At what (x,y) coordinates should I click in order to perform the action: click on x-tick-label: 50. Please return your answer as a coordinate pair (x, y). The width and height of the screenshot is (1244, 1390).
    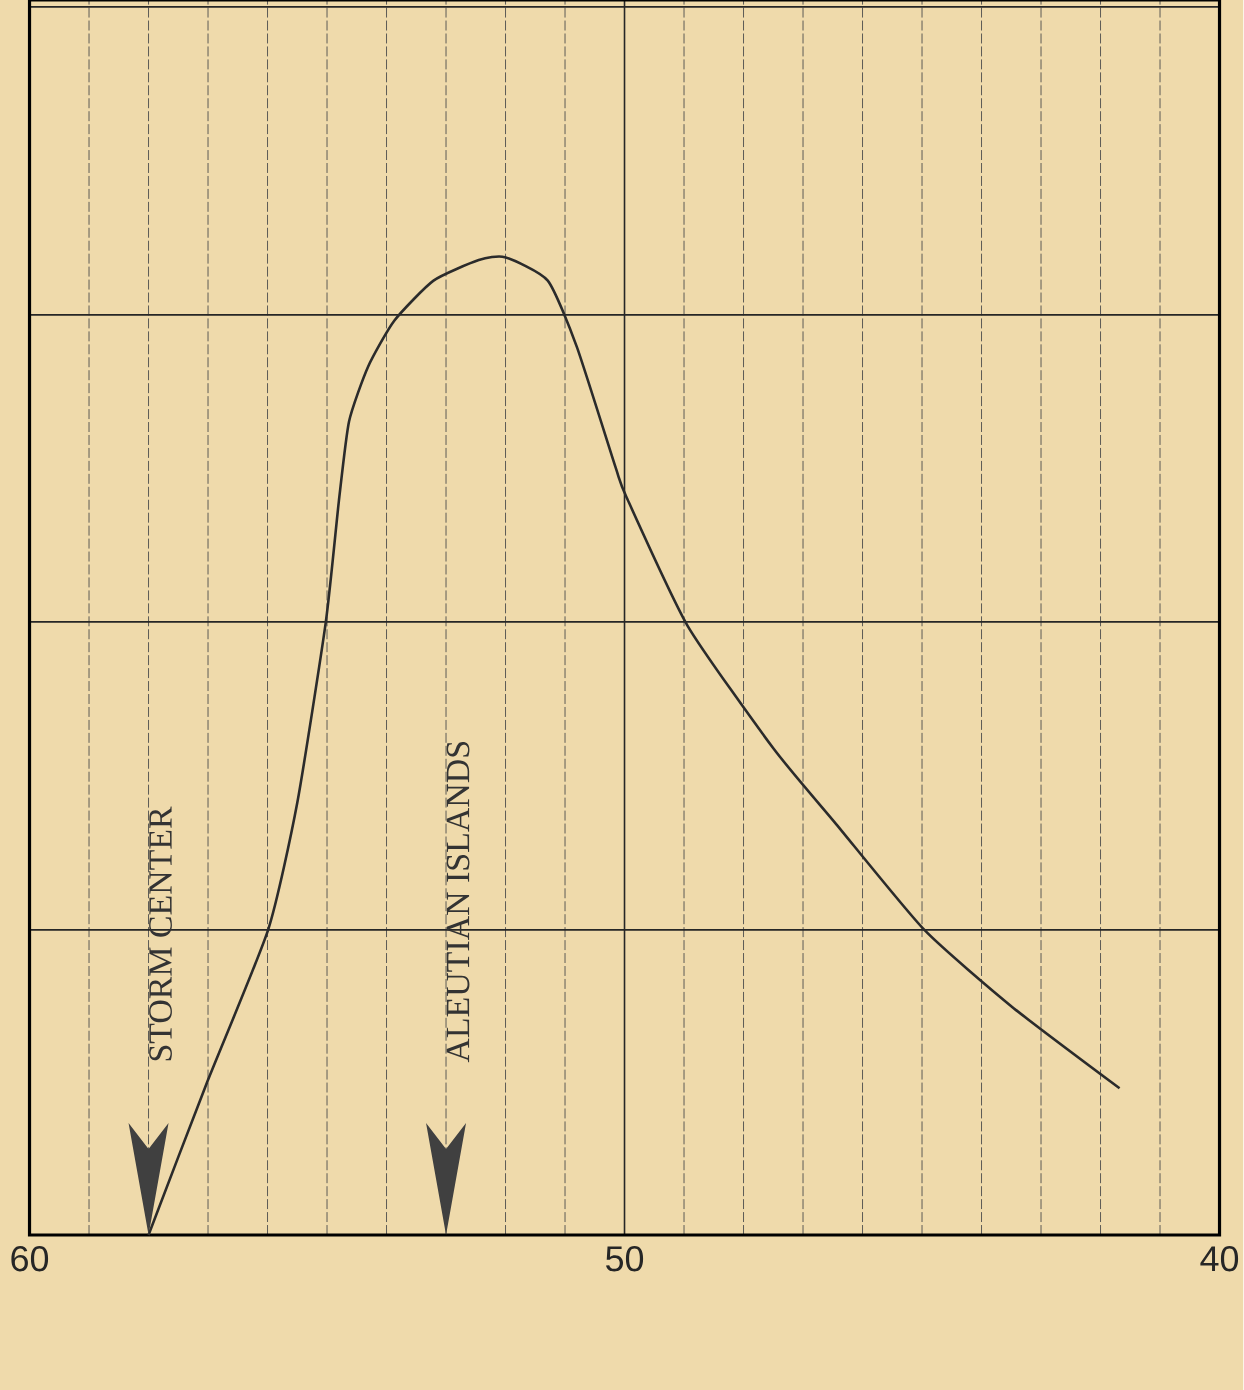
    Looking at the image, I should click on (625, 1259).